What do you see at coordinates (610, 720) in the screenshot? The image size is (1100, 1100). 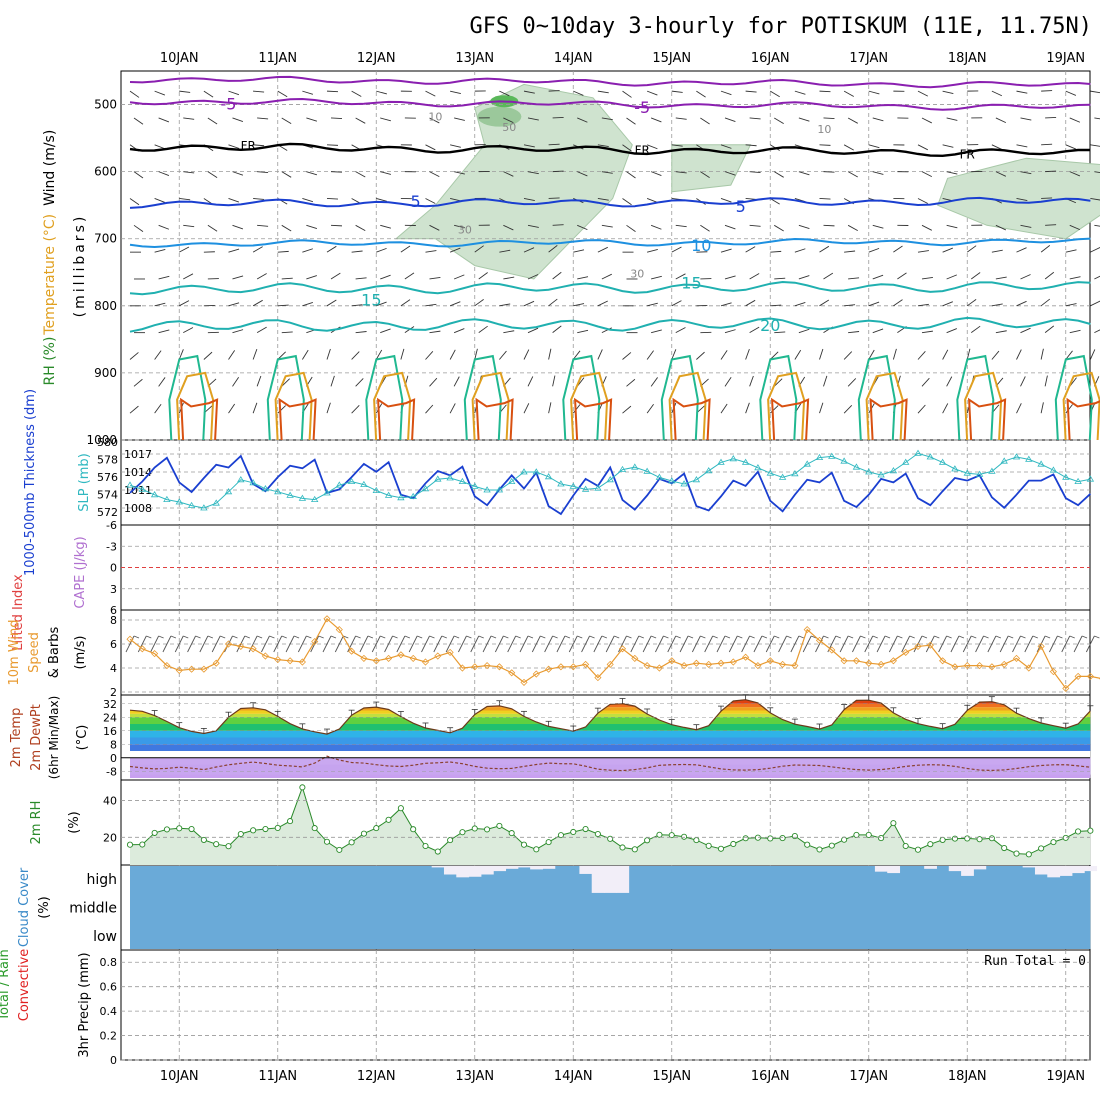 I see `temperature-band` at bounding box center [610, 720].